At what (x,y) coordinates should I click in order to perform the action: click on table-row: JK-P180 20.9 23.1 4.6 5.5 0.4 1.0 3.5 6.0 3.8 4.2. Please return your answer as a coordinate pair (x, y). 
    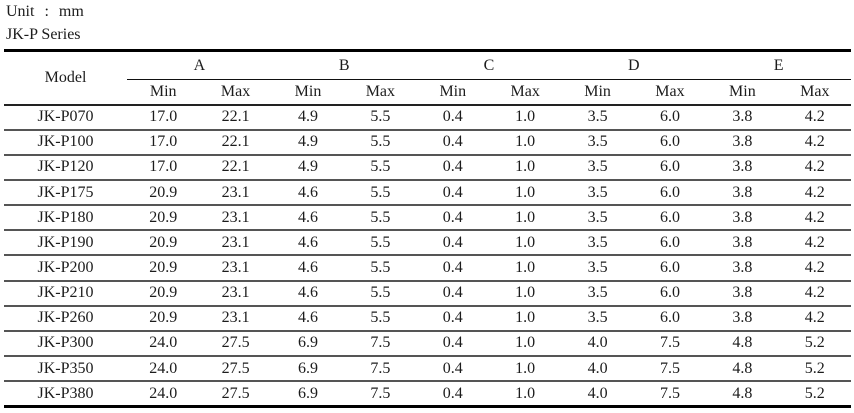
    Looking at the image, I should click on (427, 218).